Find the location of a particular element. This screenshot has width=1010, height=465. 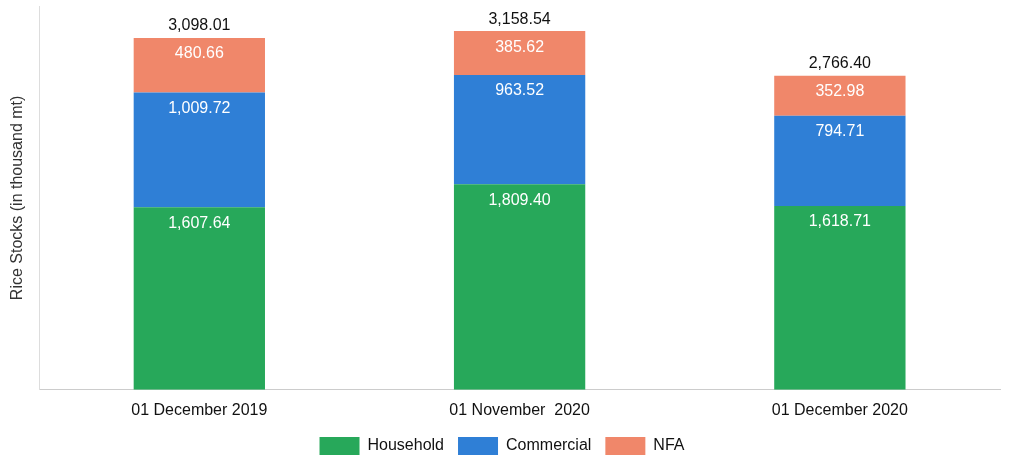

data-label: 794.71 is located at coordinates (840, 131).